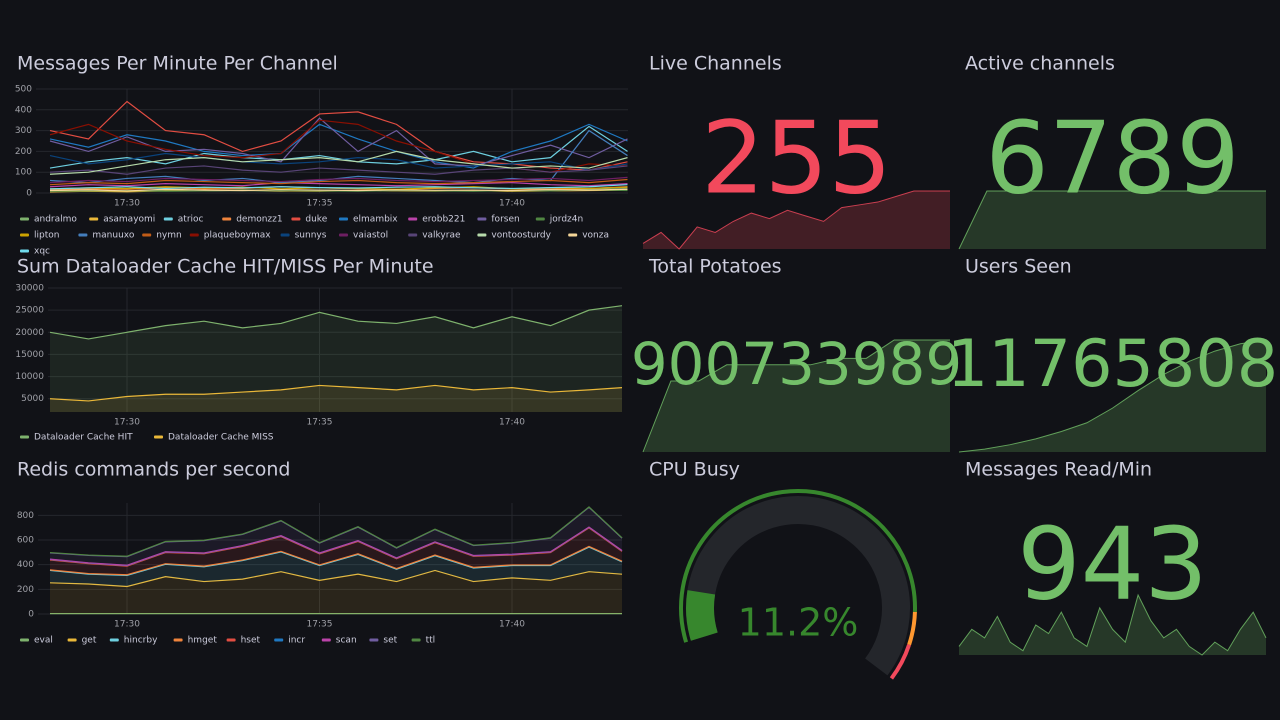 Image resolution: width=1280 pixels, height=720 pixels. Describe the element at coordinates (221, 438) in the screenshot. I see `legend-label: Dataloader Cache MISS` at that location.